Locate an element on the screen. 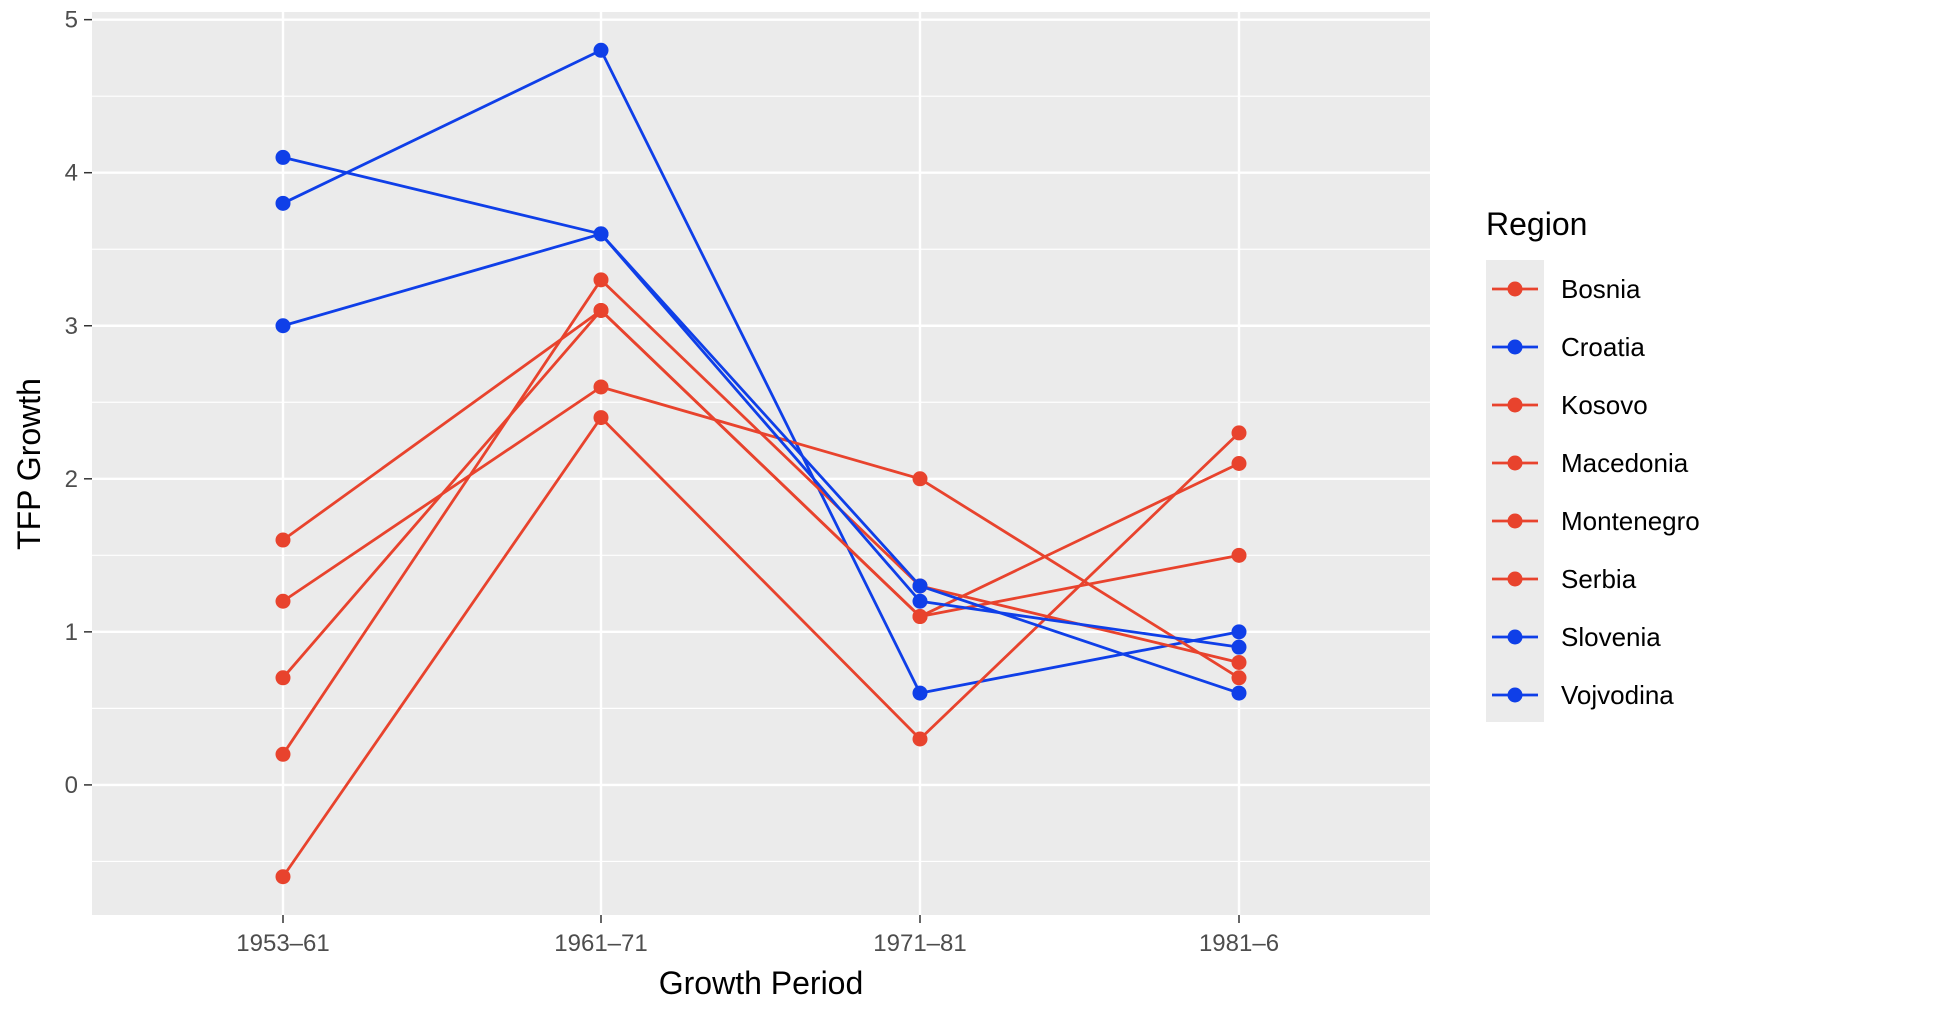 The image size is (1950, 1016). legend-label: Serbia is located at coordinates (1599, 579).